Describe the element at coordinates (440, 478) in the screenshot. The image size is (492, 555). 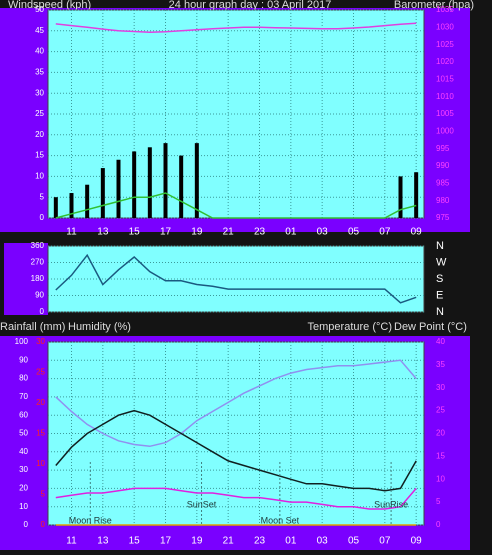
I see `y2-tick-label: 10` at that location.